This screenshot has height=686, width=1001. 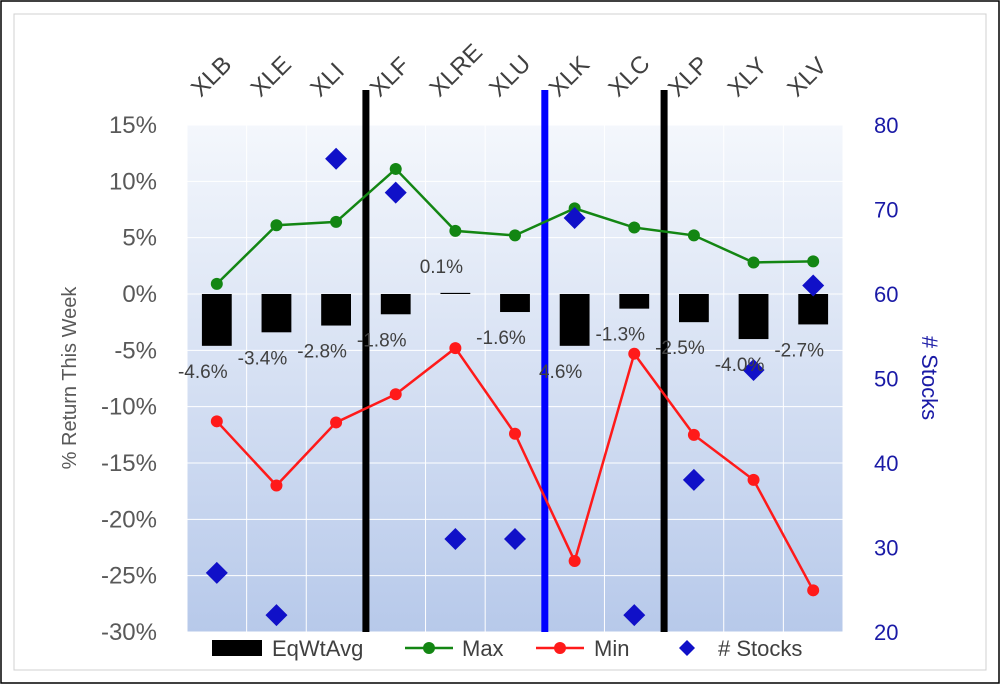 What do you see at coordinates (429, 648) in the screenshot?
I see `legend-swatch-max-marker` at bounding box center [429, 648].